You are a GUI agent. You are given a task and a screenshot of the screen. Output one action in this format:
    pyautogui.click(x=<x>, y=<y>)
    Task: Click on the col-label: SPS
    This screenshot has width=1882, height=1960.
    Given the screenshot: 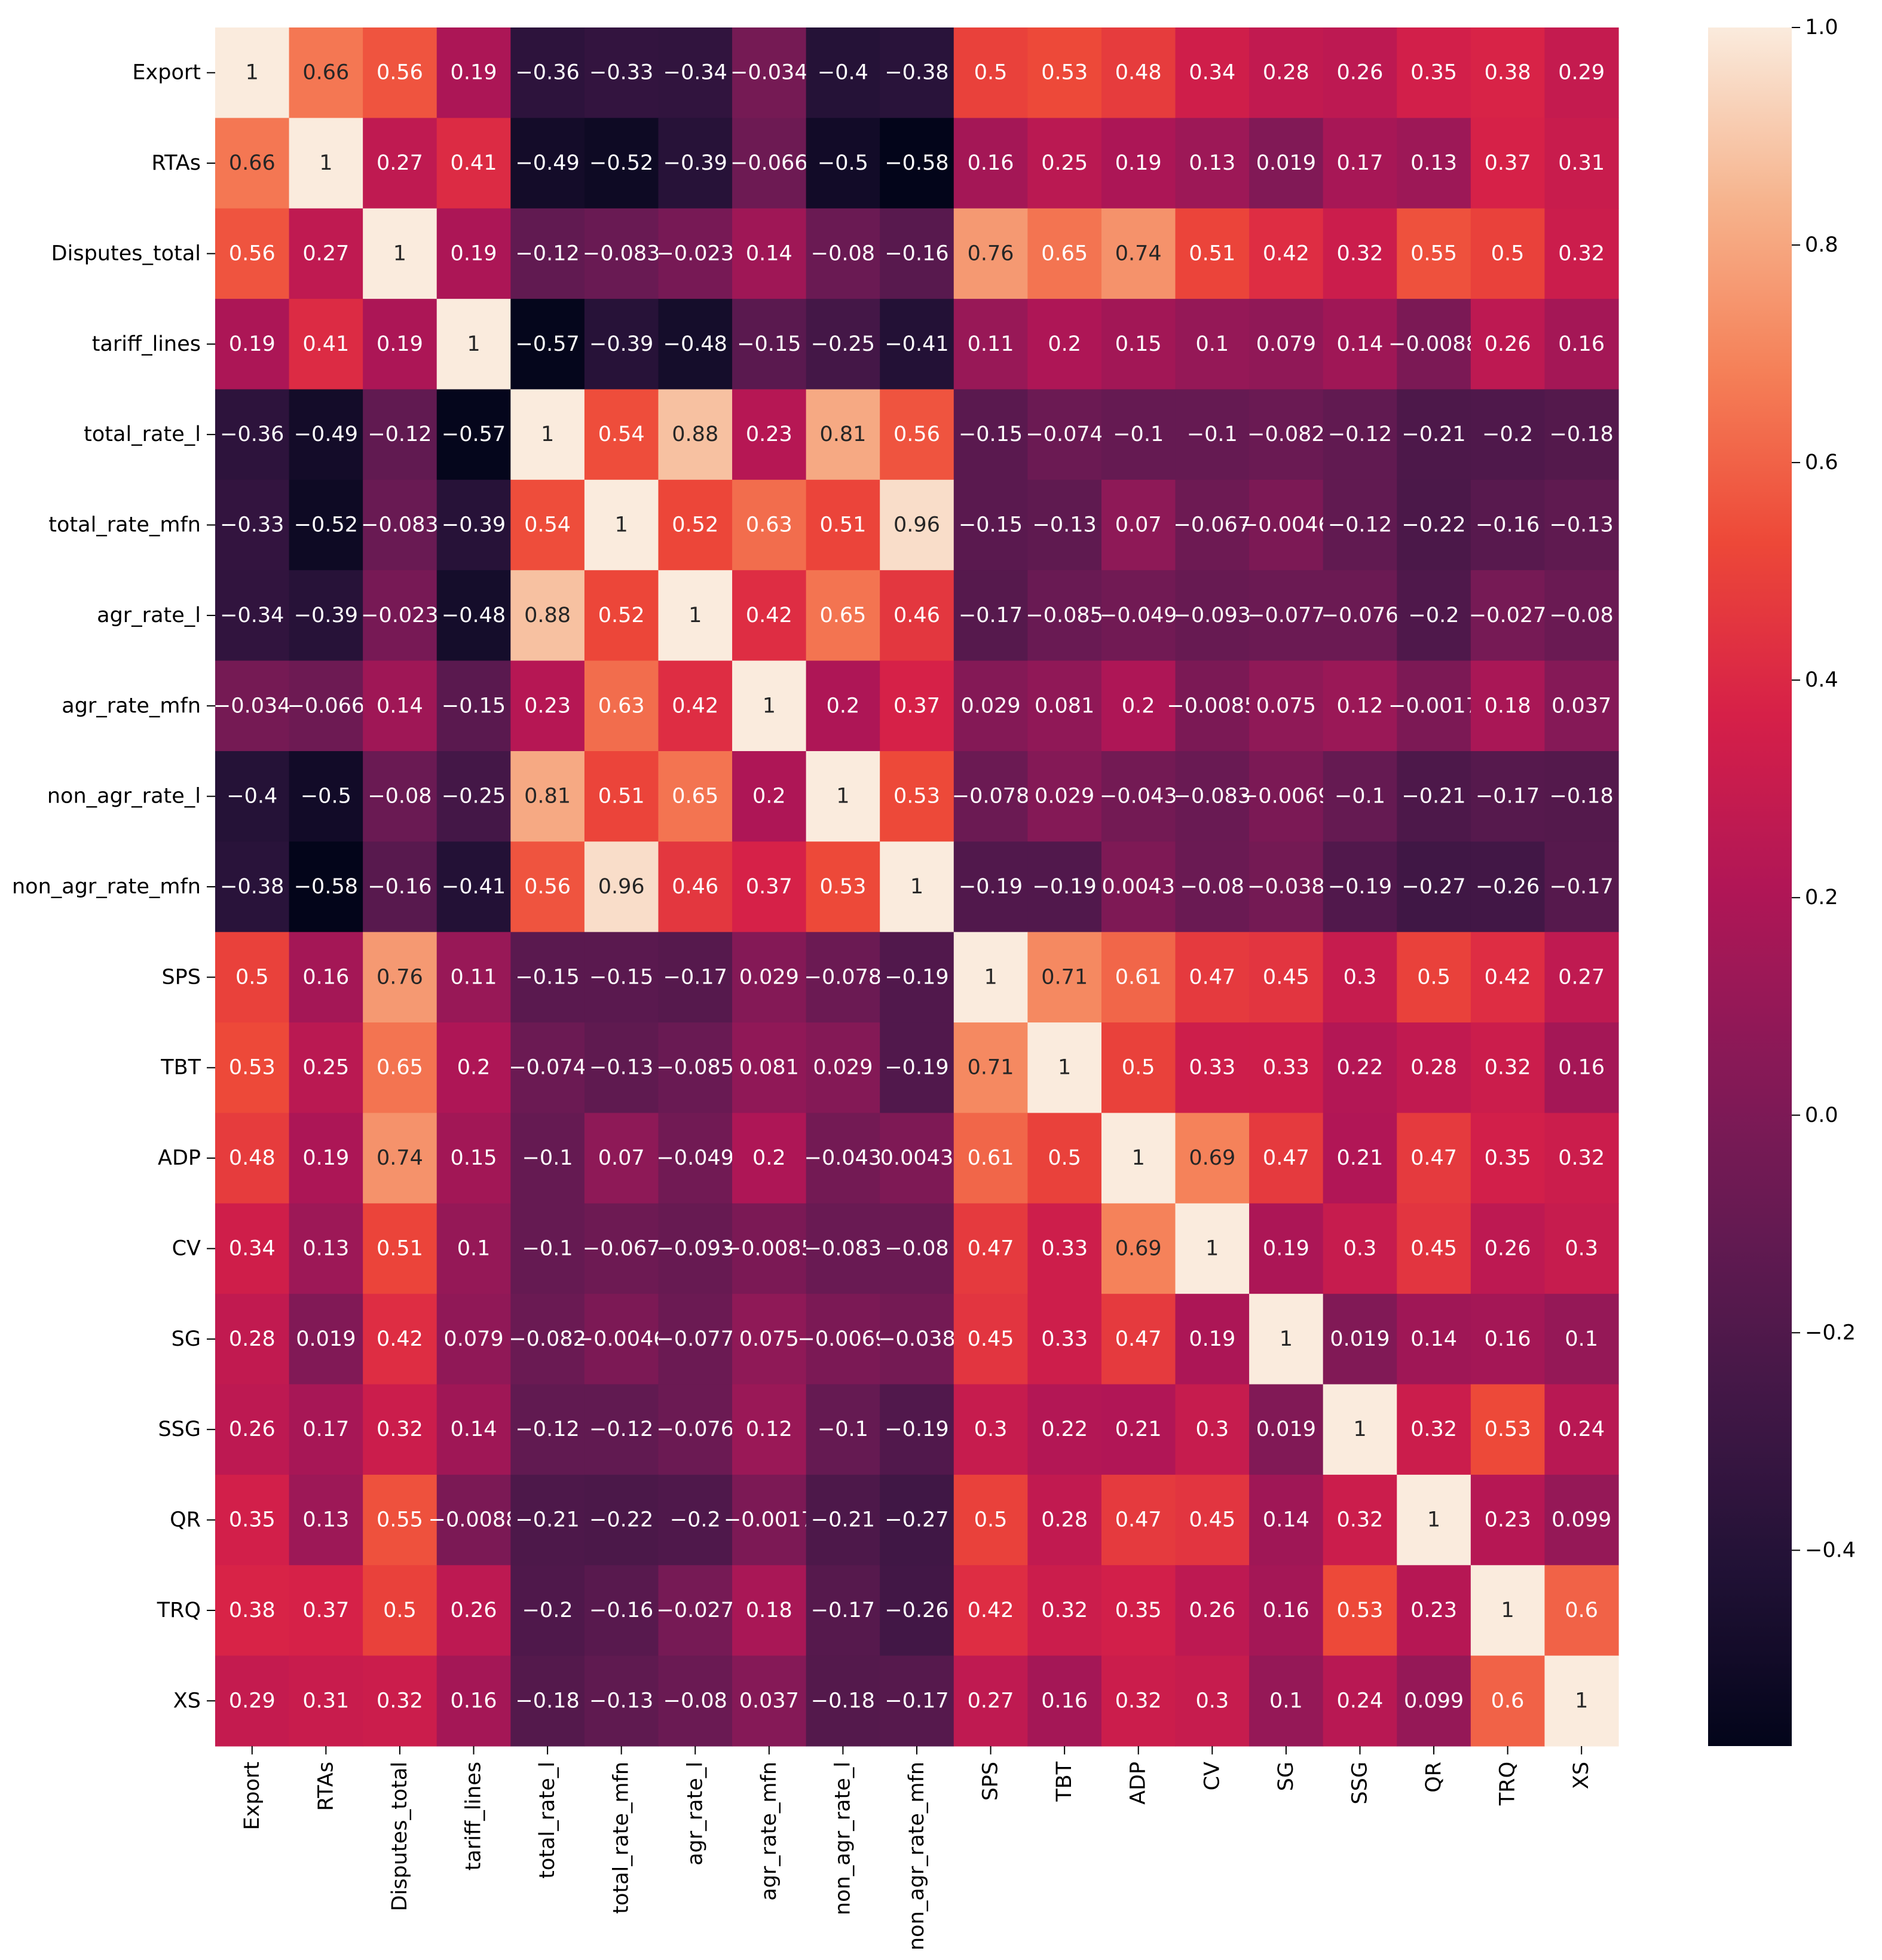 What is the action you would take?
    pyautogui.click(x=991, y=1781)
    